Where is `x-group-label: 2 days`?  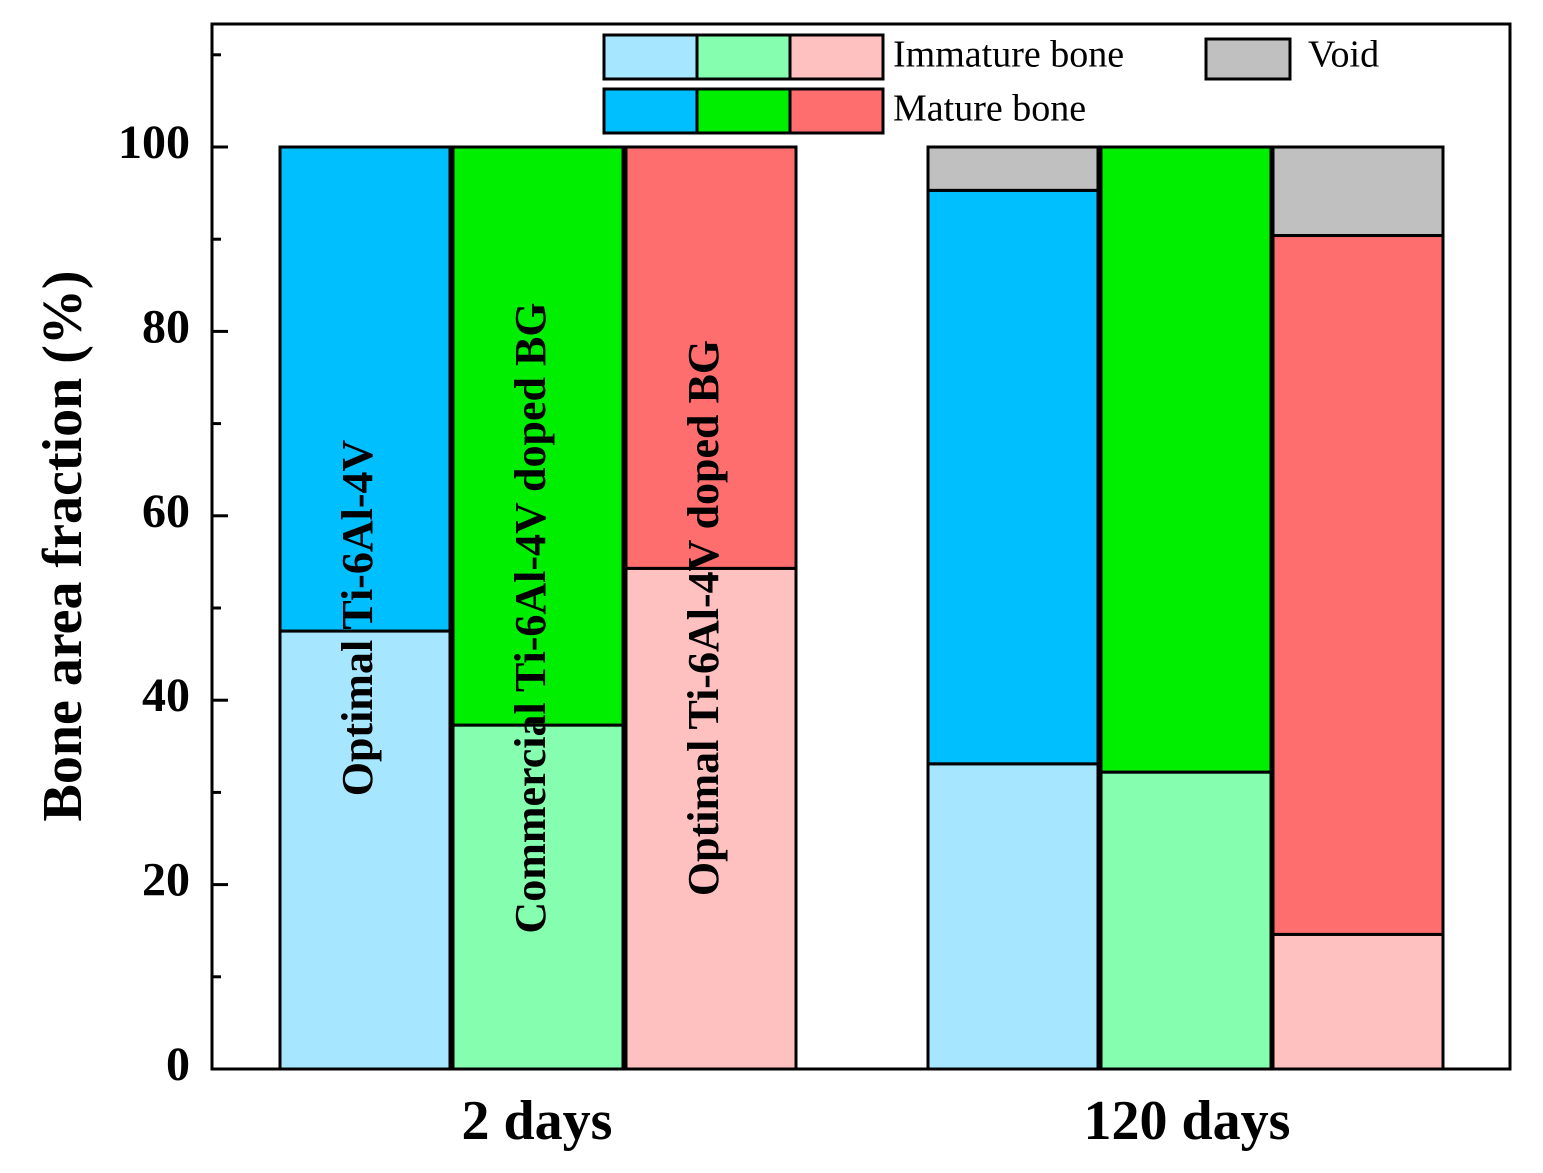
x-group-label: 2 days is located at coordinates (537, 1121).